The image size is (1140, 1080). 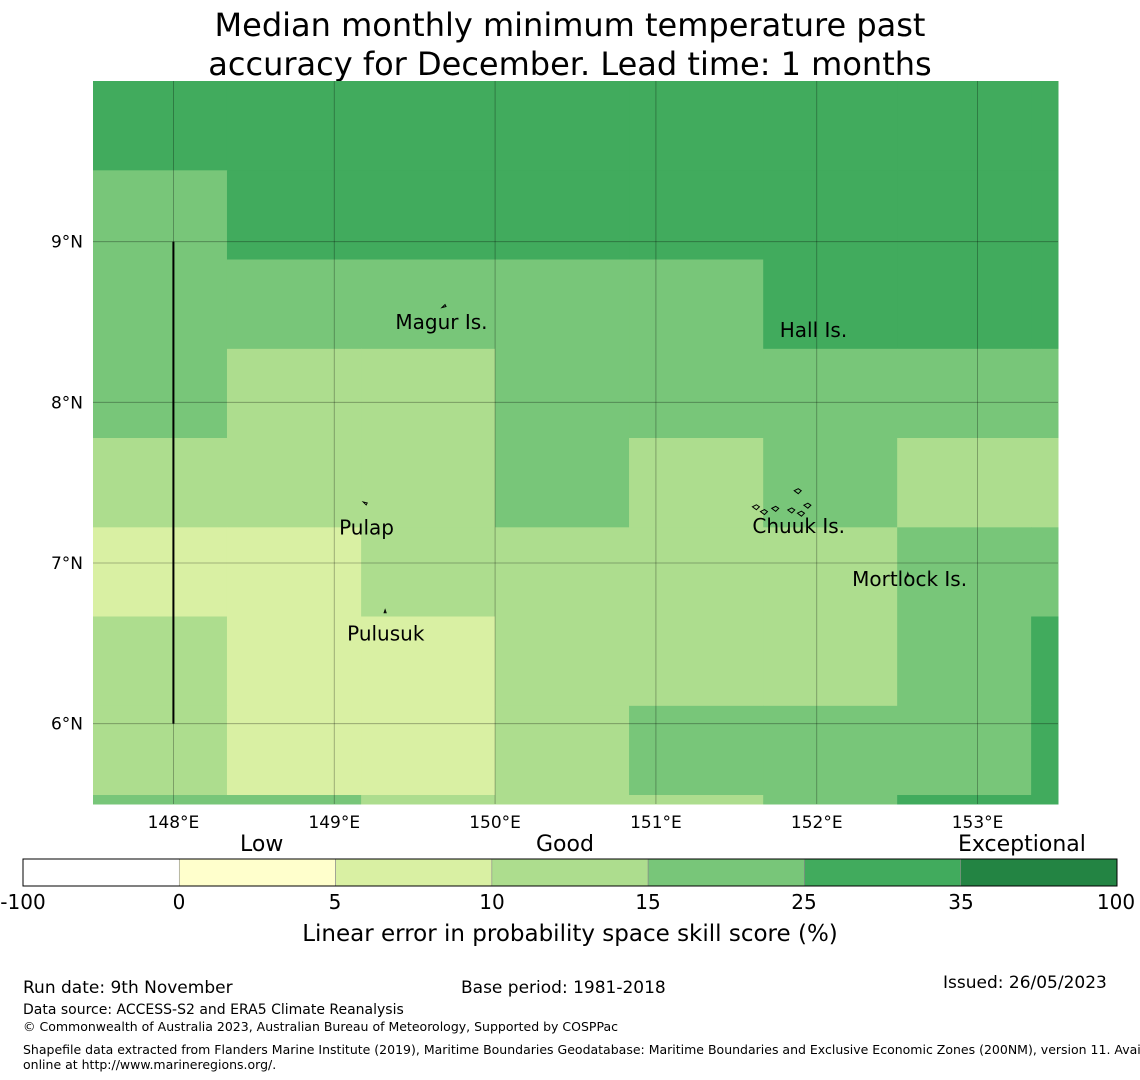 What do you see at coordinates (335, 902) in the screenshot?
I see `colorbar-tick: 5` at bounding box center [335, 902].